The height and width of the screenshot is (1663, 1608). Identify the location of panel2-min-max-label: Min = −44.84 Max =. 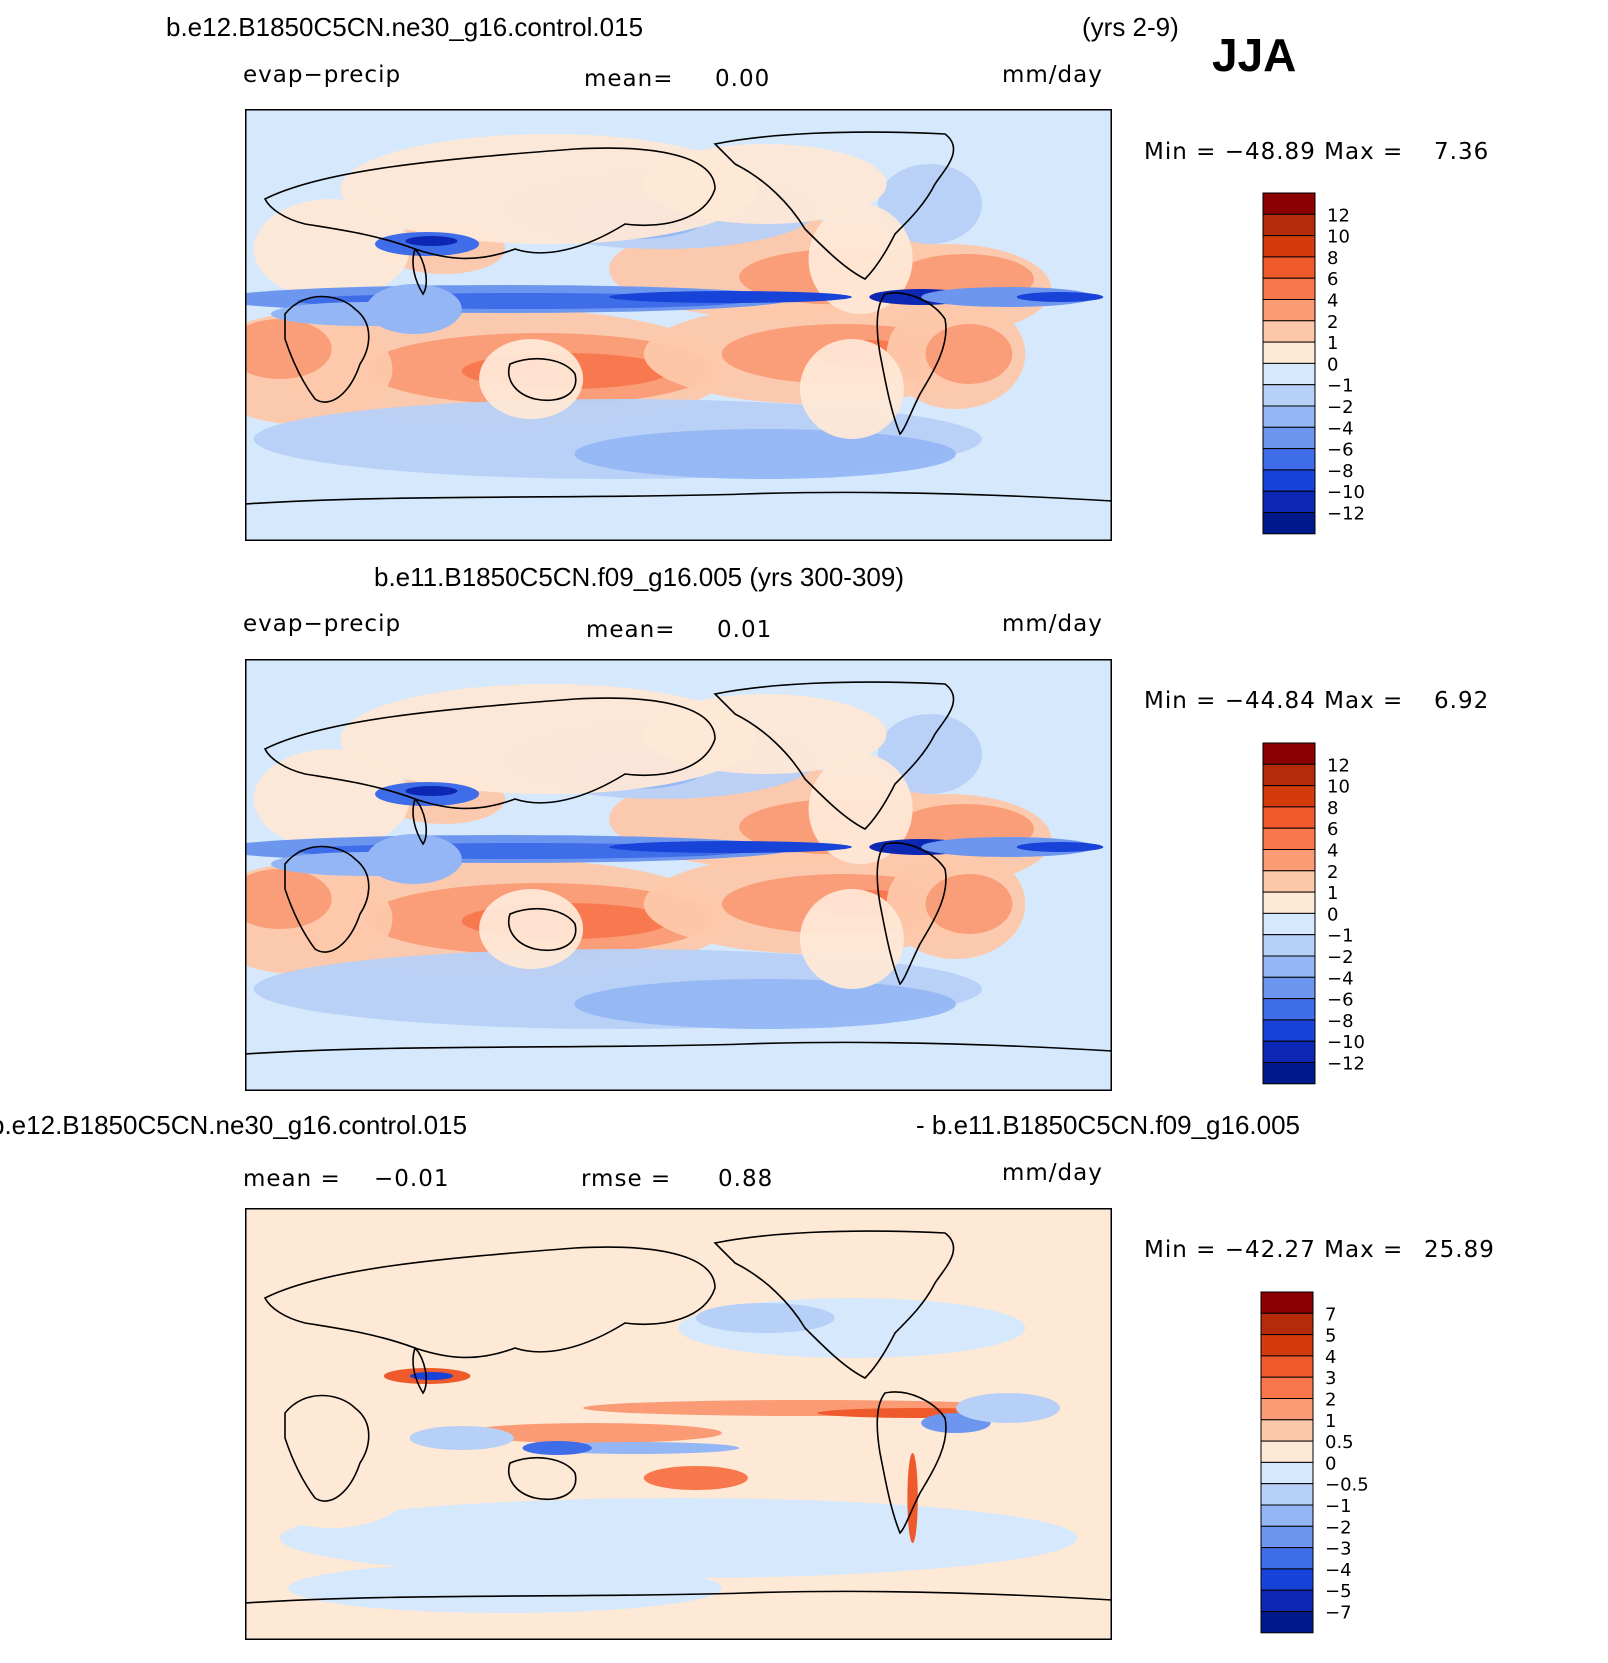
(1274, 701).